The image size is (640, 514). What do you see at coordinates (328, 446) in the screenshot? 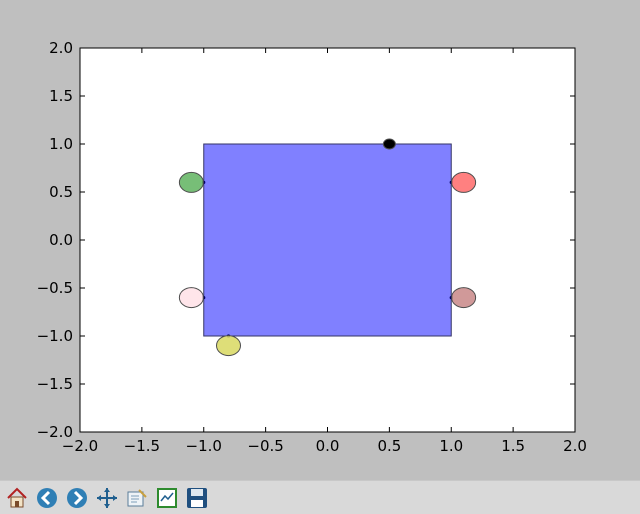
I see `x-tick-label: 0.0` at bounding box center [328, 446].